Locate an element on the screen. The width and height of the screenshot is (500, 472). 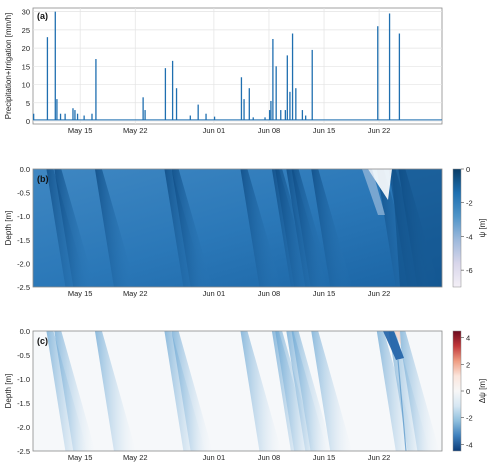
panel-b-colorbar-tick-label: -2 is located at coordinates (469, 203).